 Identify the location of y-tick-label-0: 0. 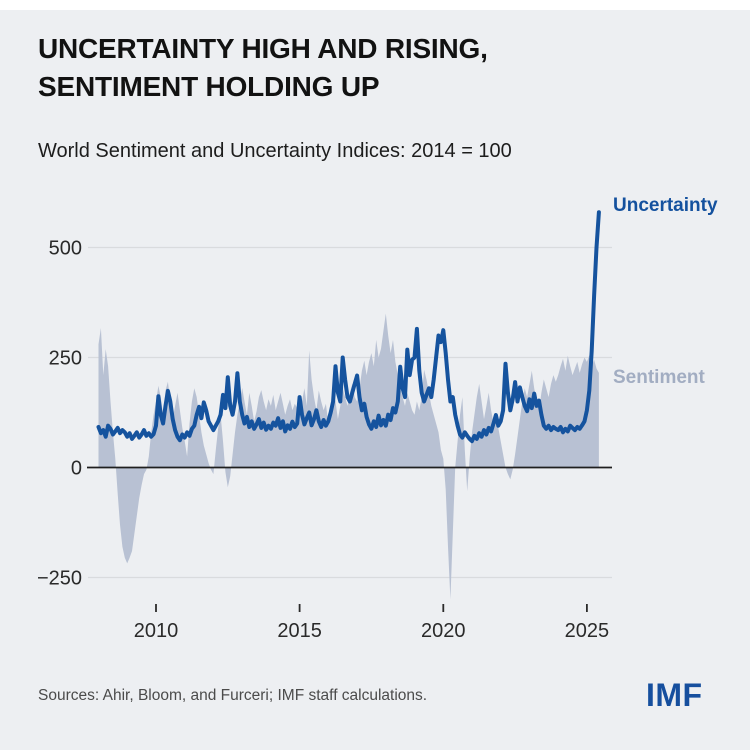
(76, 469).